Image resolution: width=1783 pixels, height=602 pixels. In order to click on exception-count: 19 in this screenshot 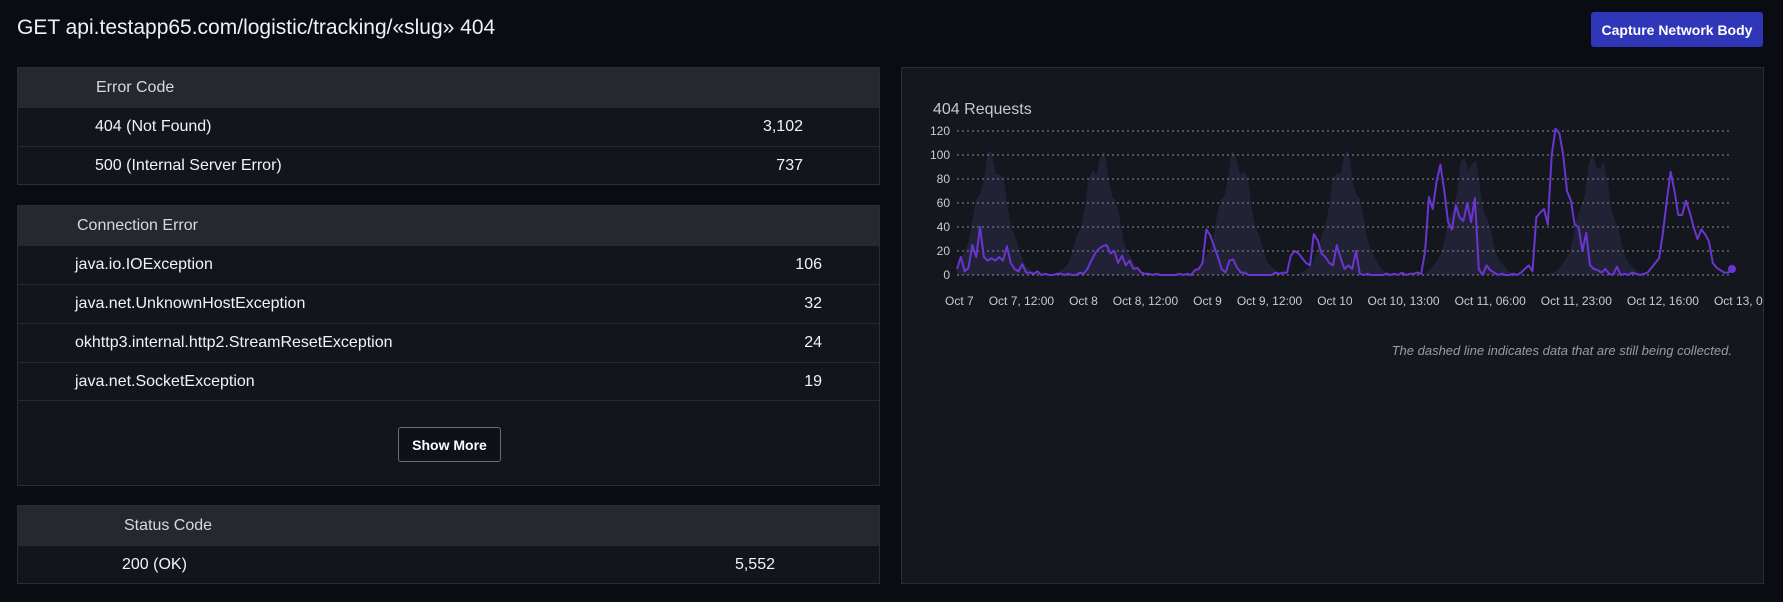, I will do `click(813, 381)`.